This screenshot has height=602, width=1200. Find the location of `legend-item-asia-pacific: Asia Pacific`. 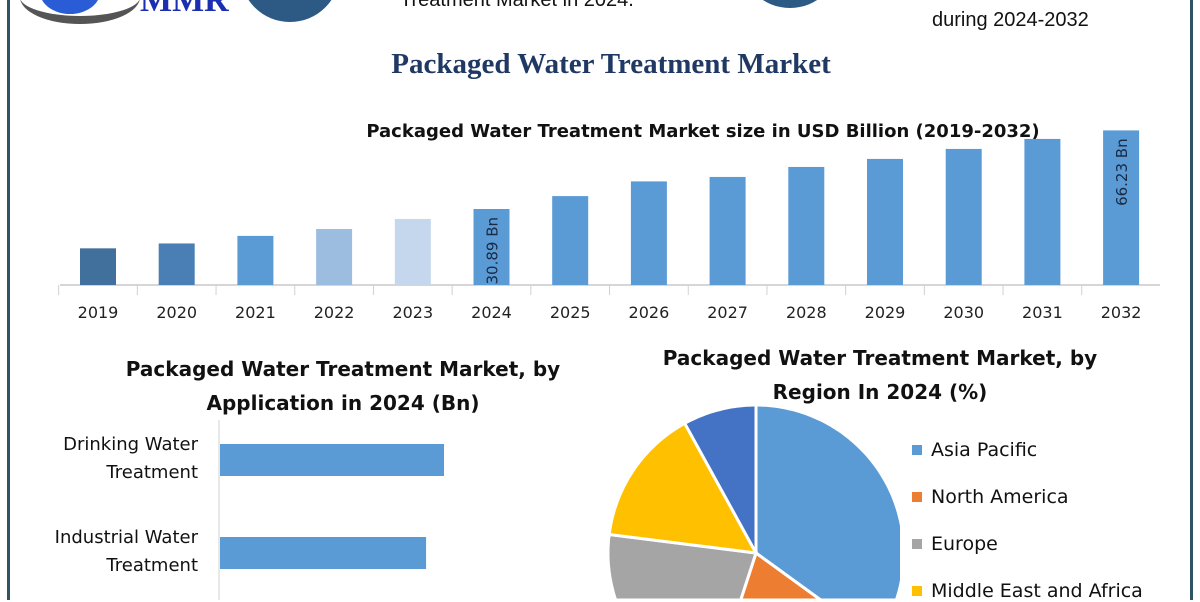

legend-item-asia-pacific: Asia Pacific is located at coordinates (1027, 450).